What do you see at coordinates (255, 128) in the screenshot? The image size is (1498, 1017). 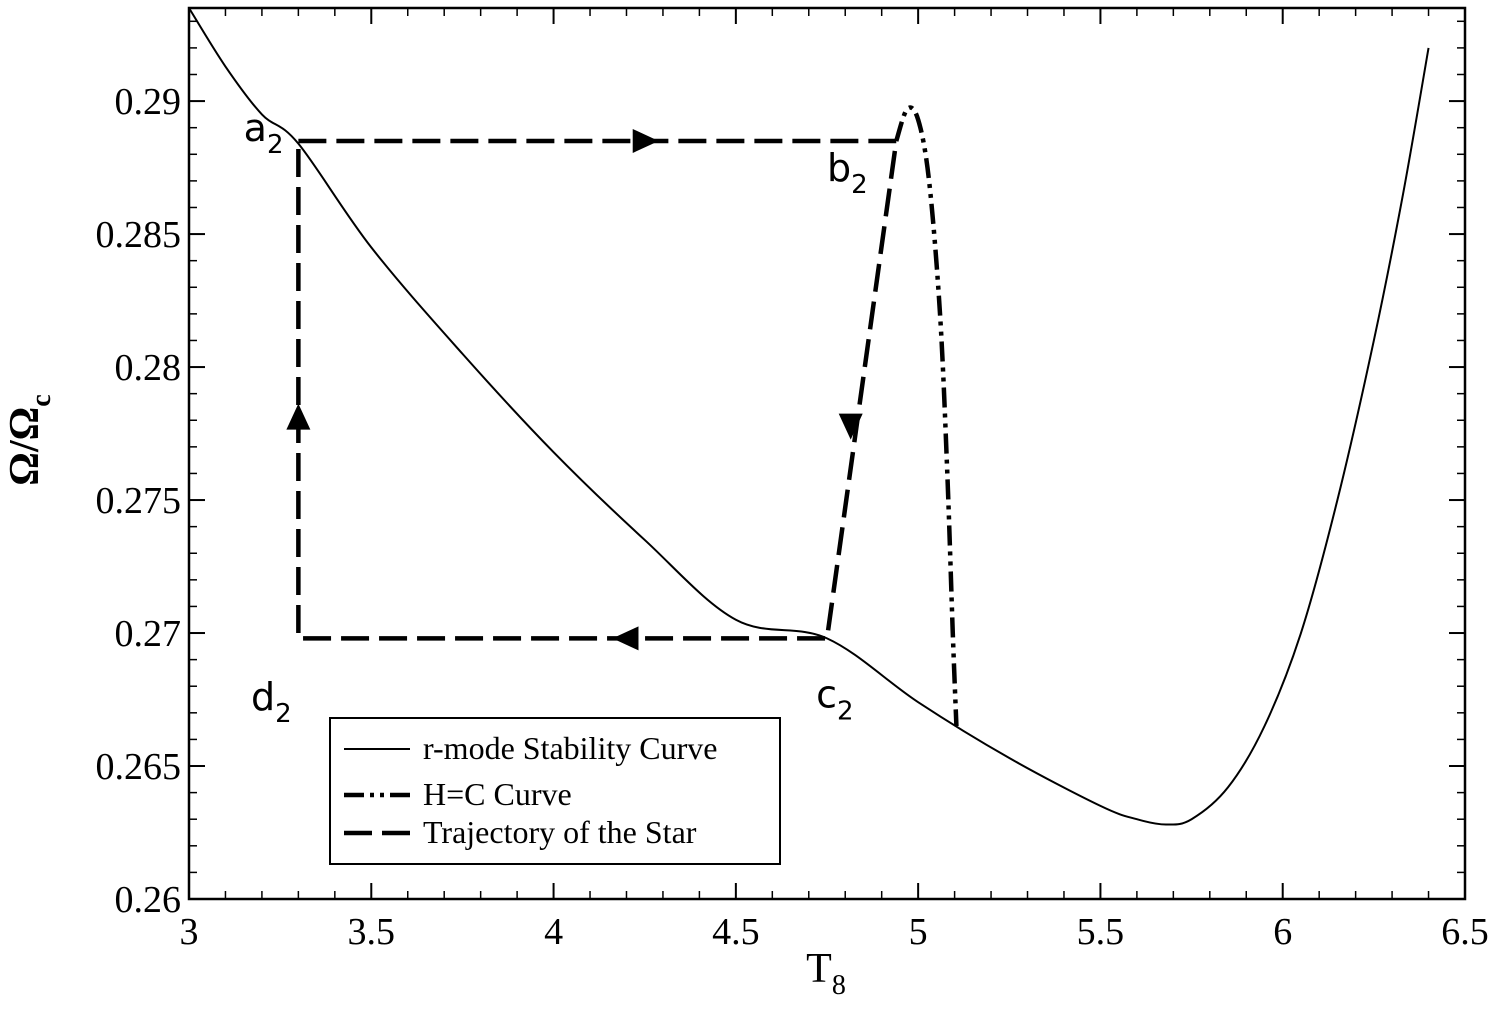 I see `point-label-main: a` at bounding box center [255, 128].